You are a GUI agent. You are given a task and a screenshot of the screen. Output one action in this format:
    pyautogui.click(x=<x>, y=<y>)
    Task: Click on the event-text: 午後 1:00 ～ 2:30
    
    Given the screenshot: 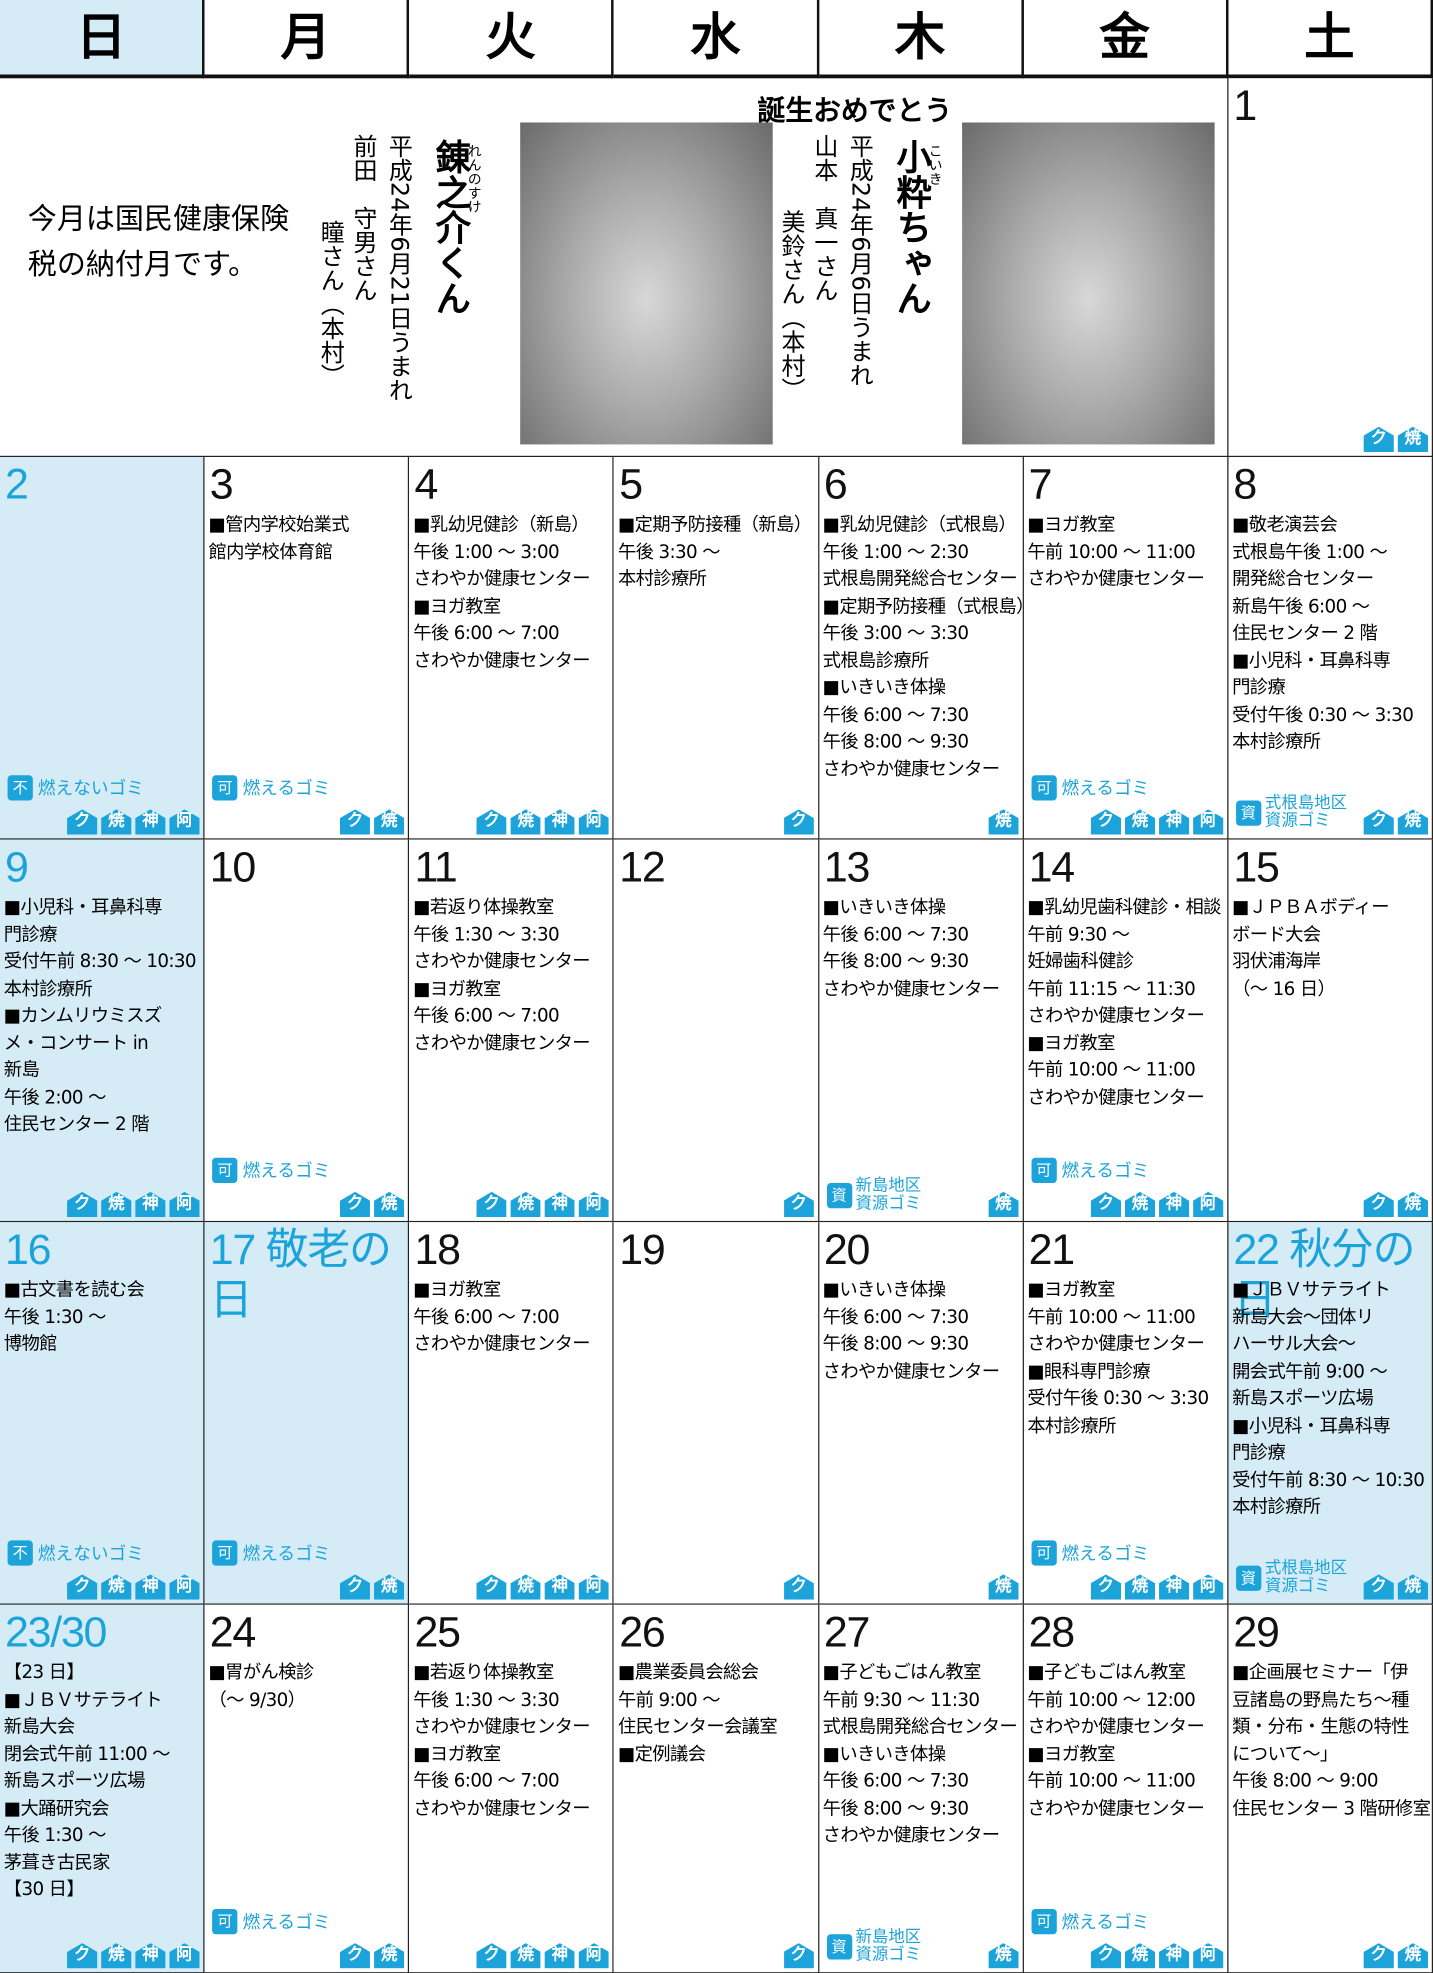 What is the action you would take?
    pyautogui.click(x=895, y=552)
    